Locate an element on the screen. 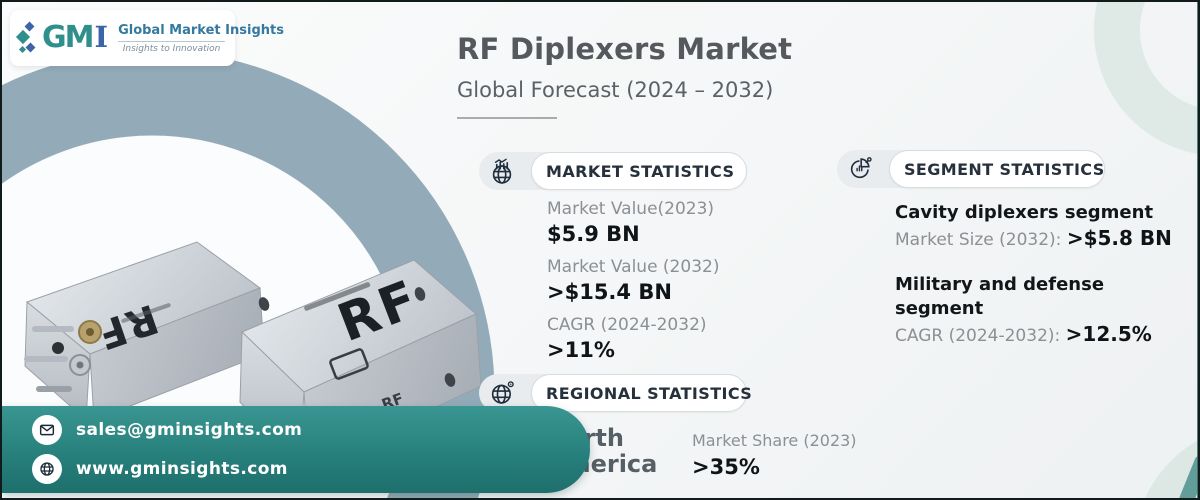 This screenshot has width=1200, height=500. segment-1-title: Cavity diplexers segment is located at coordinates (1024, 212).